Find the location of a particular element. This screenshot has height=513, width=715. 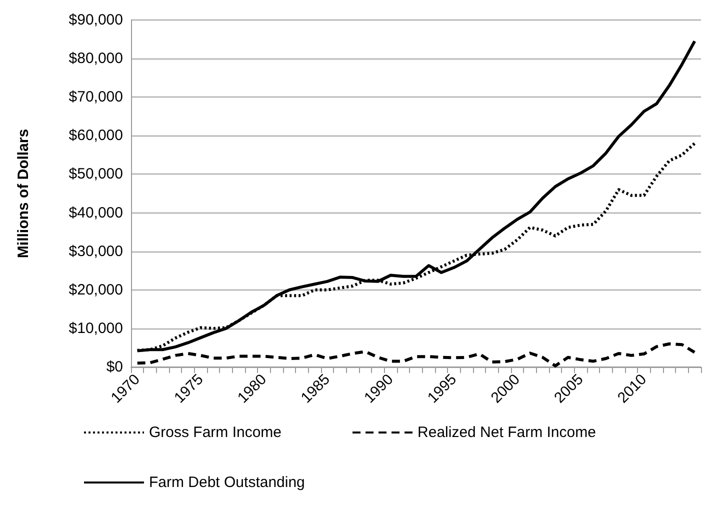

y-tick-label: $70,000 is located at coordinates (95, 97).